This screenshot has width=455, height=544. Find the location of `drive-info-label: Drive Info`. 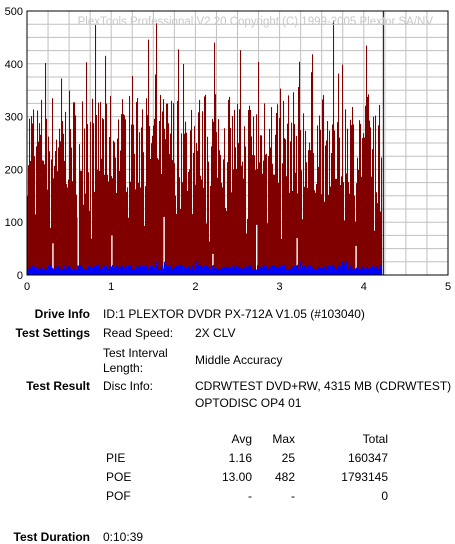

drive-info-label: Drive Info is located at coordinates (62, 314).